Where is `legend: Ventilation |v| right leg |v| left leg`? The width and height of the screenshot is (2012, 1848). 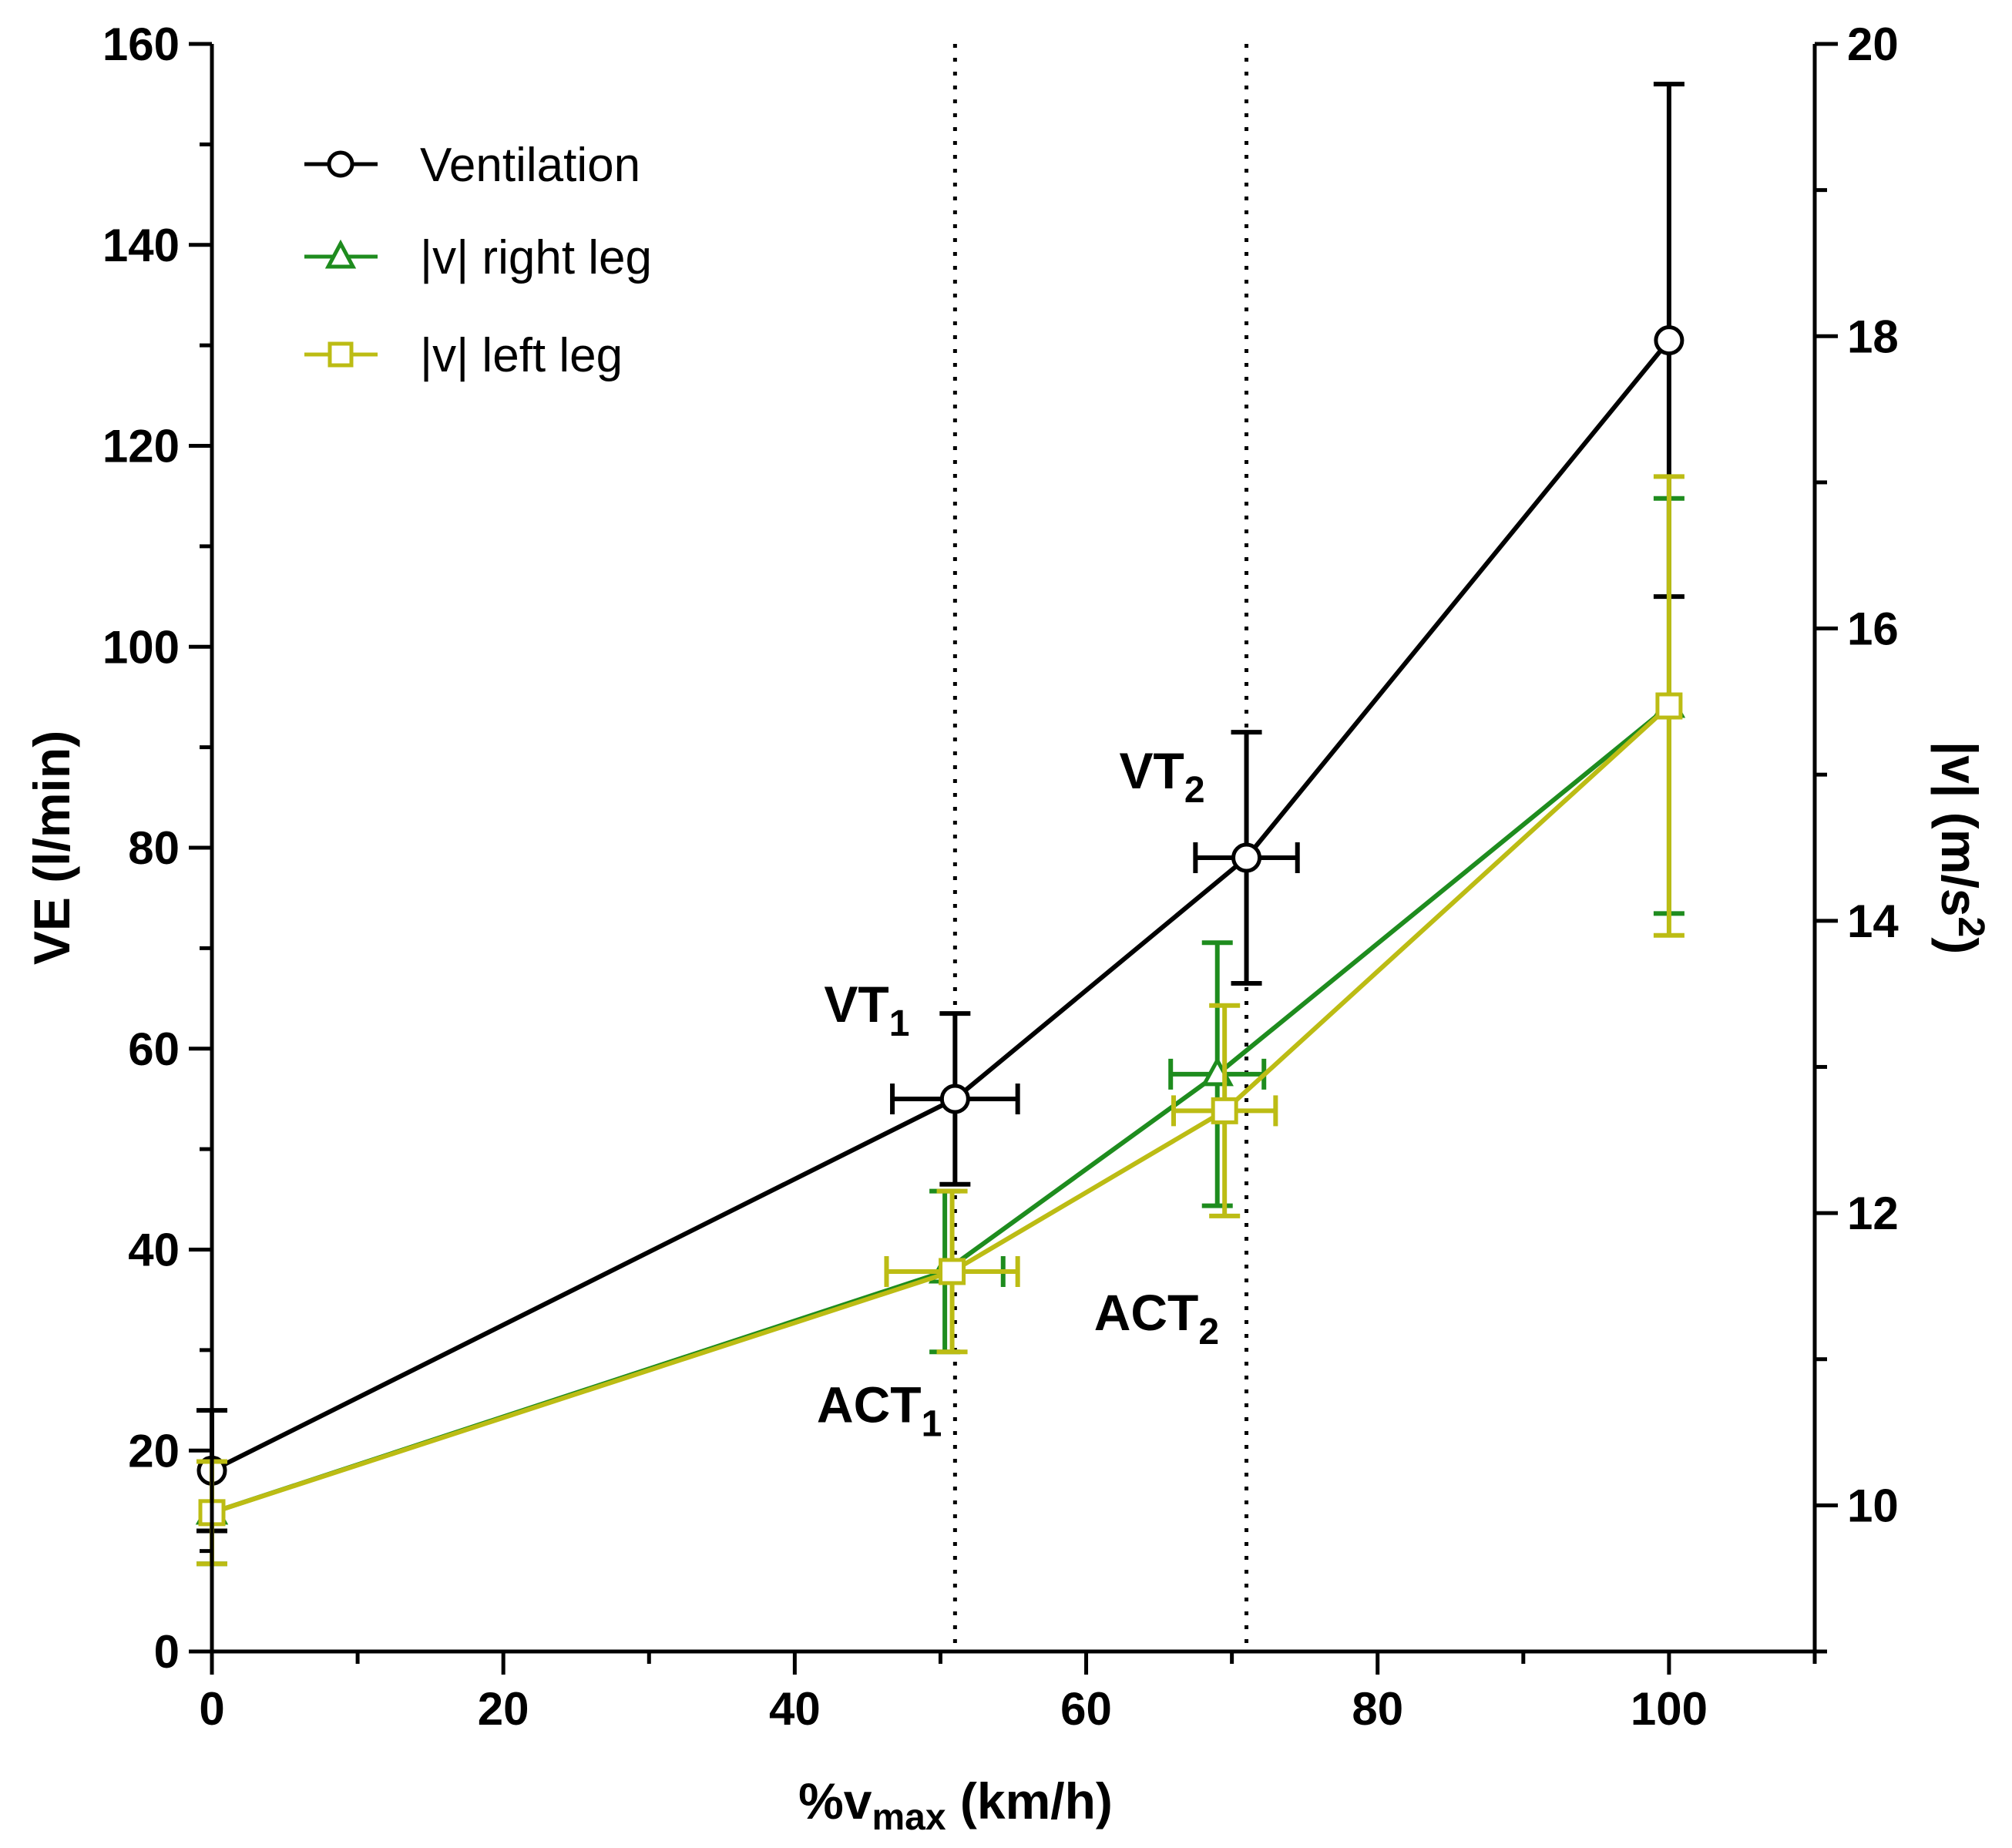 legend: Ventilation |v| right leg |v| left leg is located at coordinates (478, 261).